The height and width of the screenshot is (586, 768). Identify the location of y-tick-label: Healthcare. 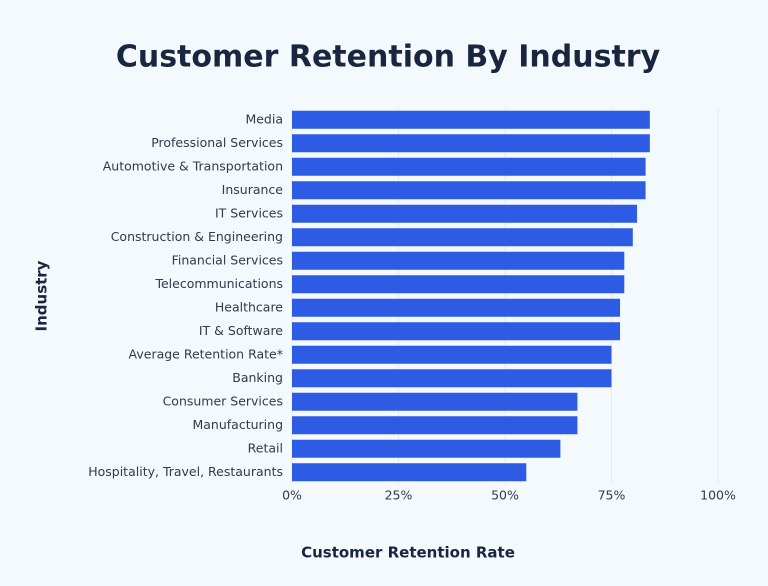
(249, 306).